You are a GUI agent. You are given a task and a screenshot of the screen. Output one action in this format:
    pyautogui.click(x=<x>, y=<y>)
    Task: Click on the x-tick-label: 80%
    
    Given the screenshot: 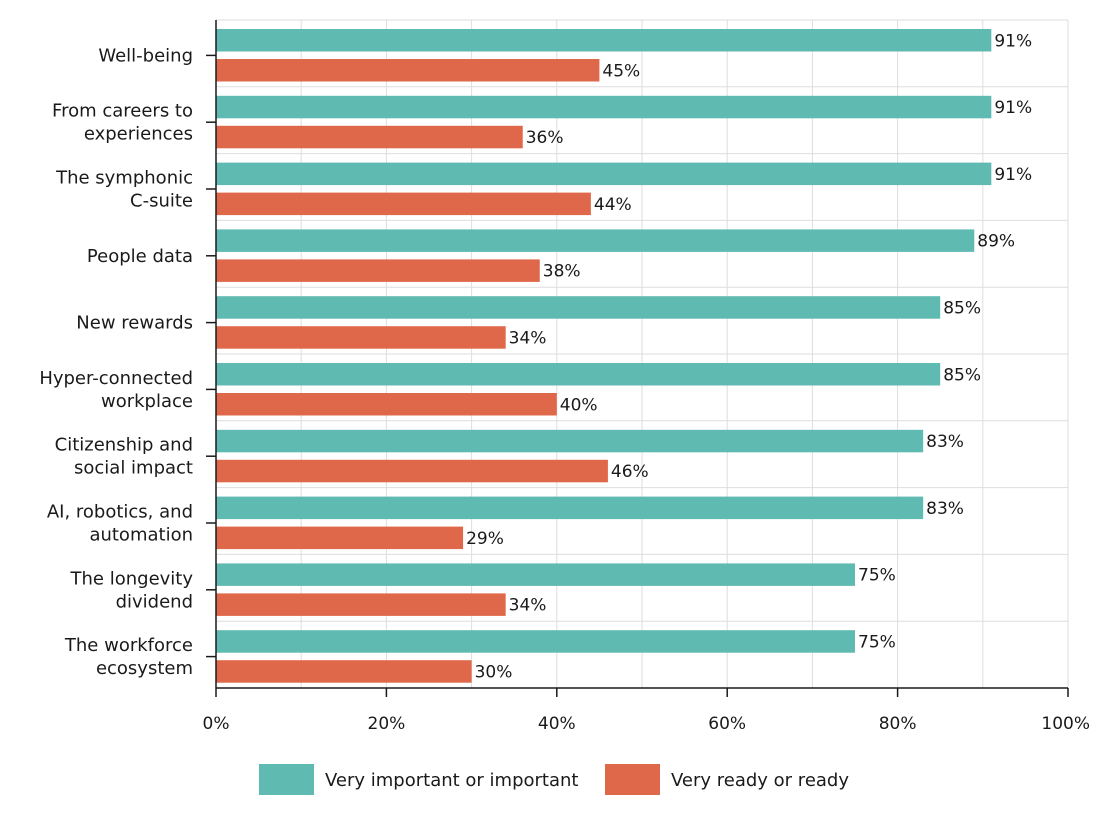 What is the action you would take?
    pyautogui.click(x=898, y=724)
    